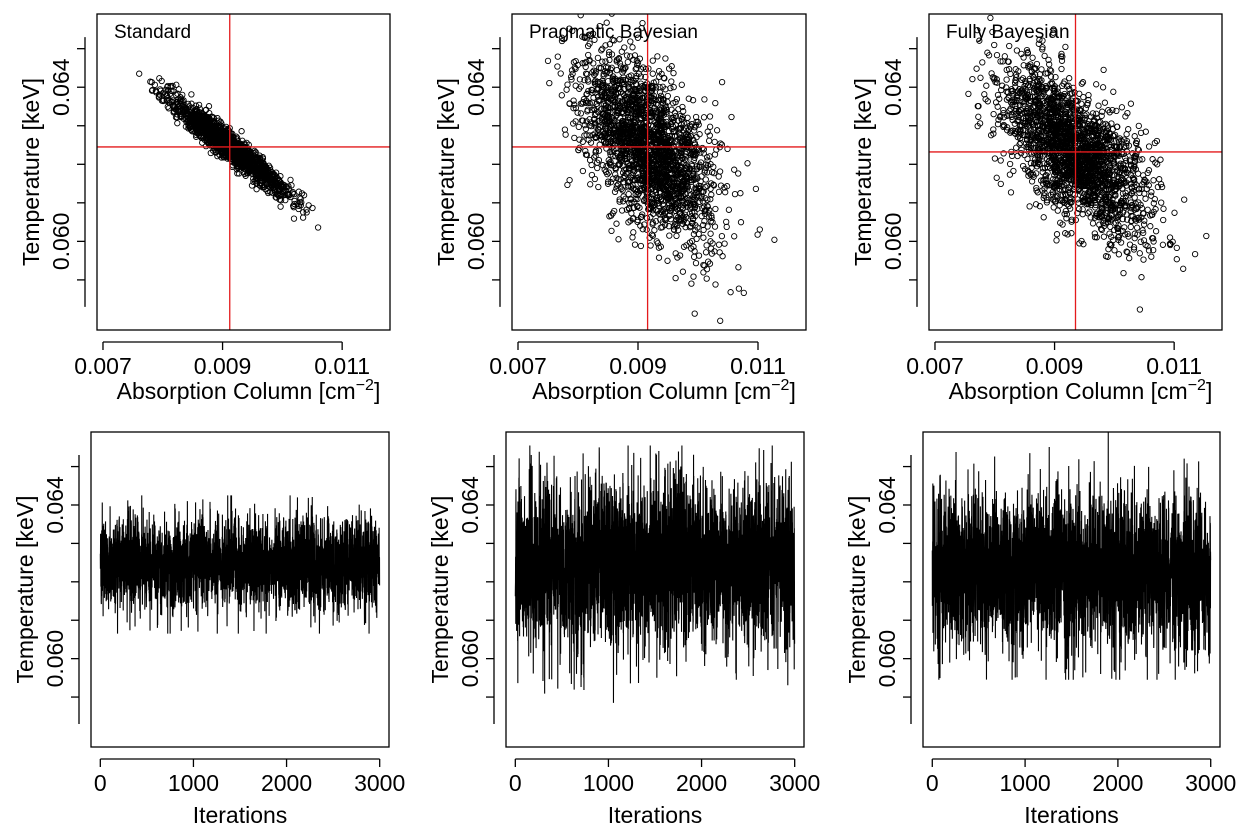 The height and width of the screenshot is (823, 1247). Describe the element at coordinates (103, 366) in the screenshot. I see `x-tick-label: 0.007` at that location.